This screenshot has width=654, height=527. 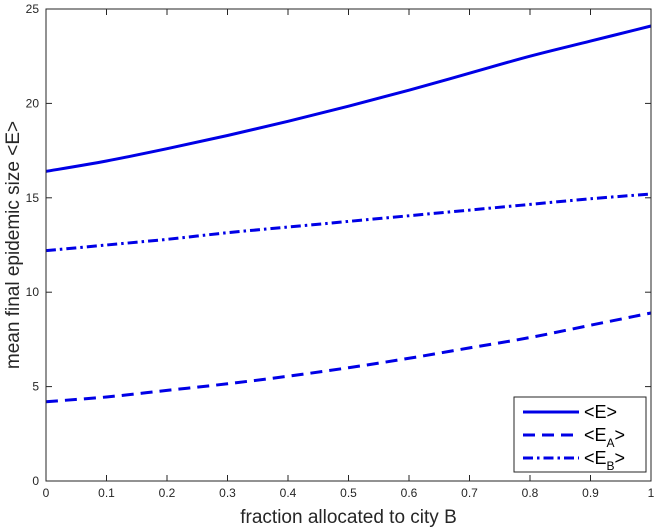 I want to click on x-tick-label: 0, so click(x=46, y=493).